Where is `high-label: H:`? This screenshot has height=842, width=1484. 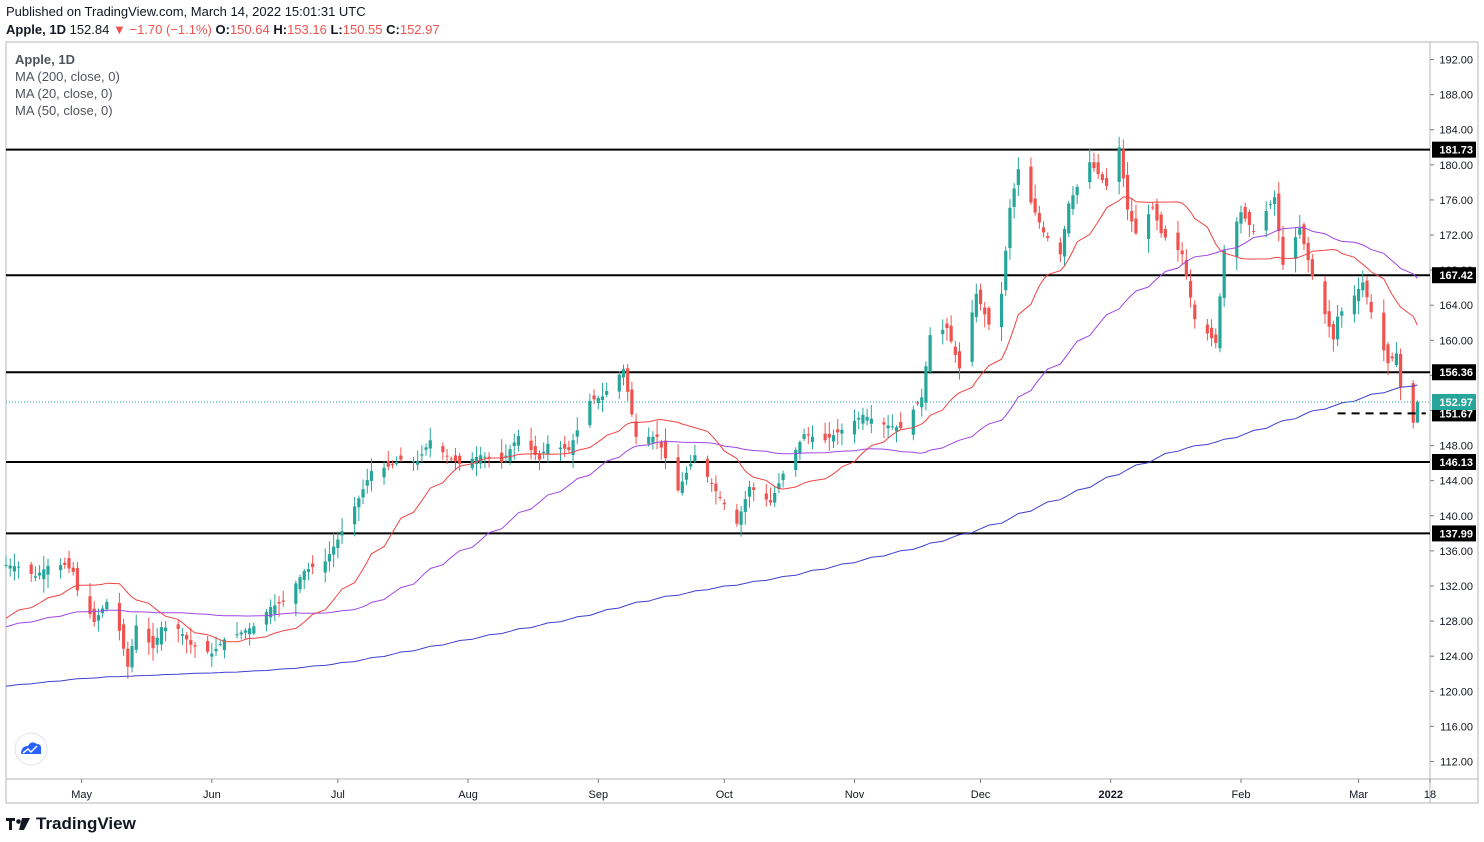 high-label: H: is located at coordinates (280, 29).